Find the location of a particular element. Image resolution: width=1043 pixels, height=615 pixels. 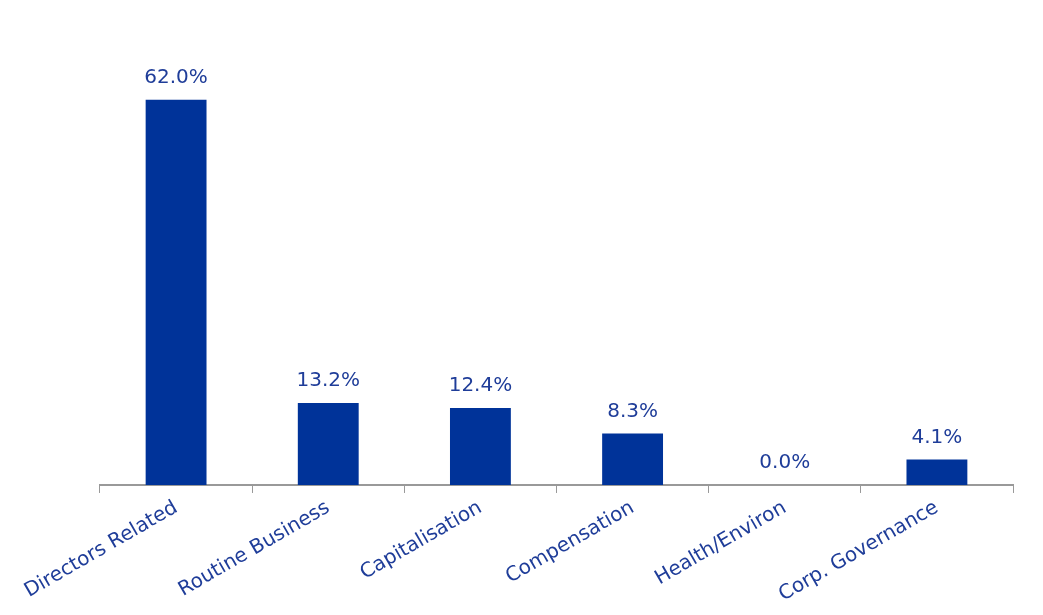

data-label: 13.2% is located at coordinates (328, 379).